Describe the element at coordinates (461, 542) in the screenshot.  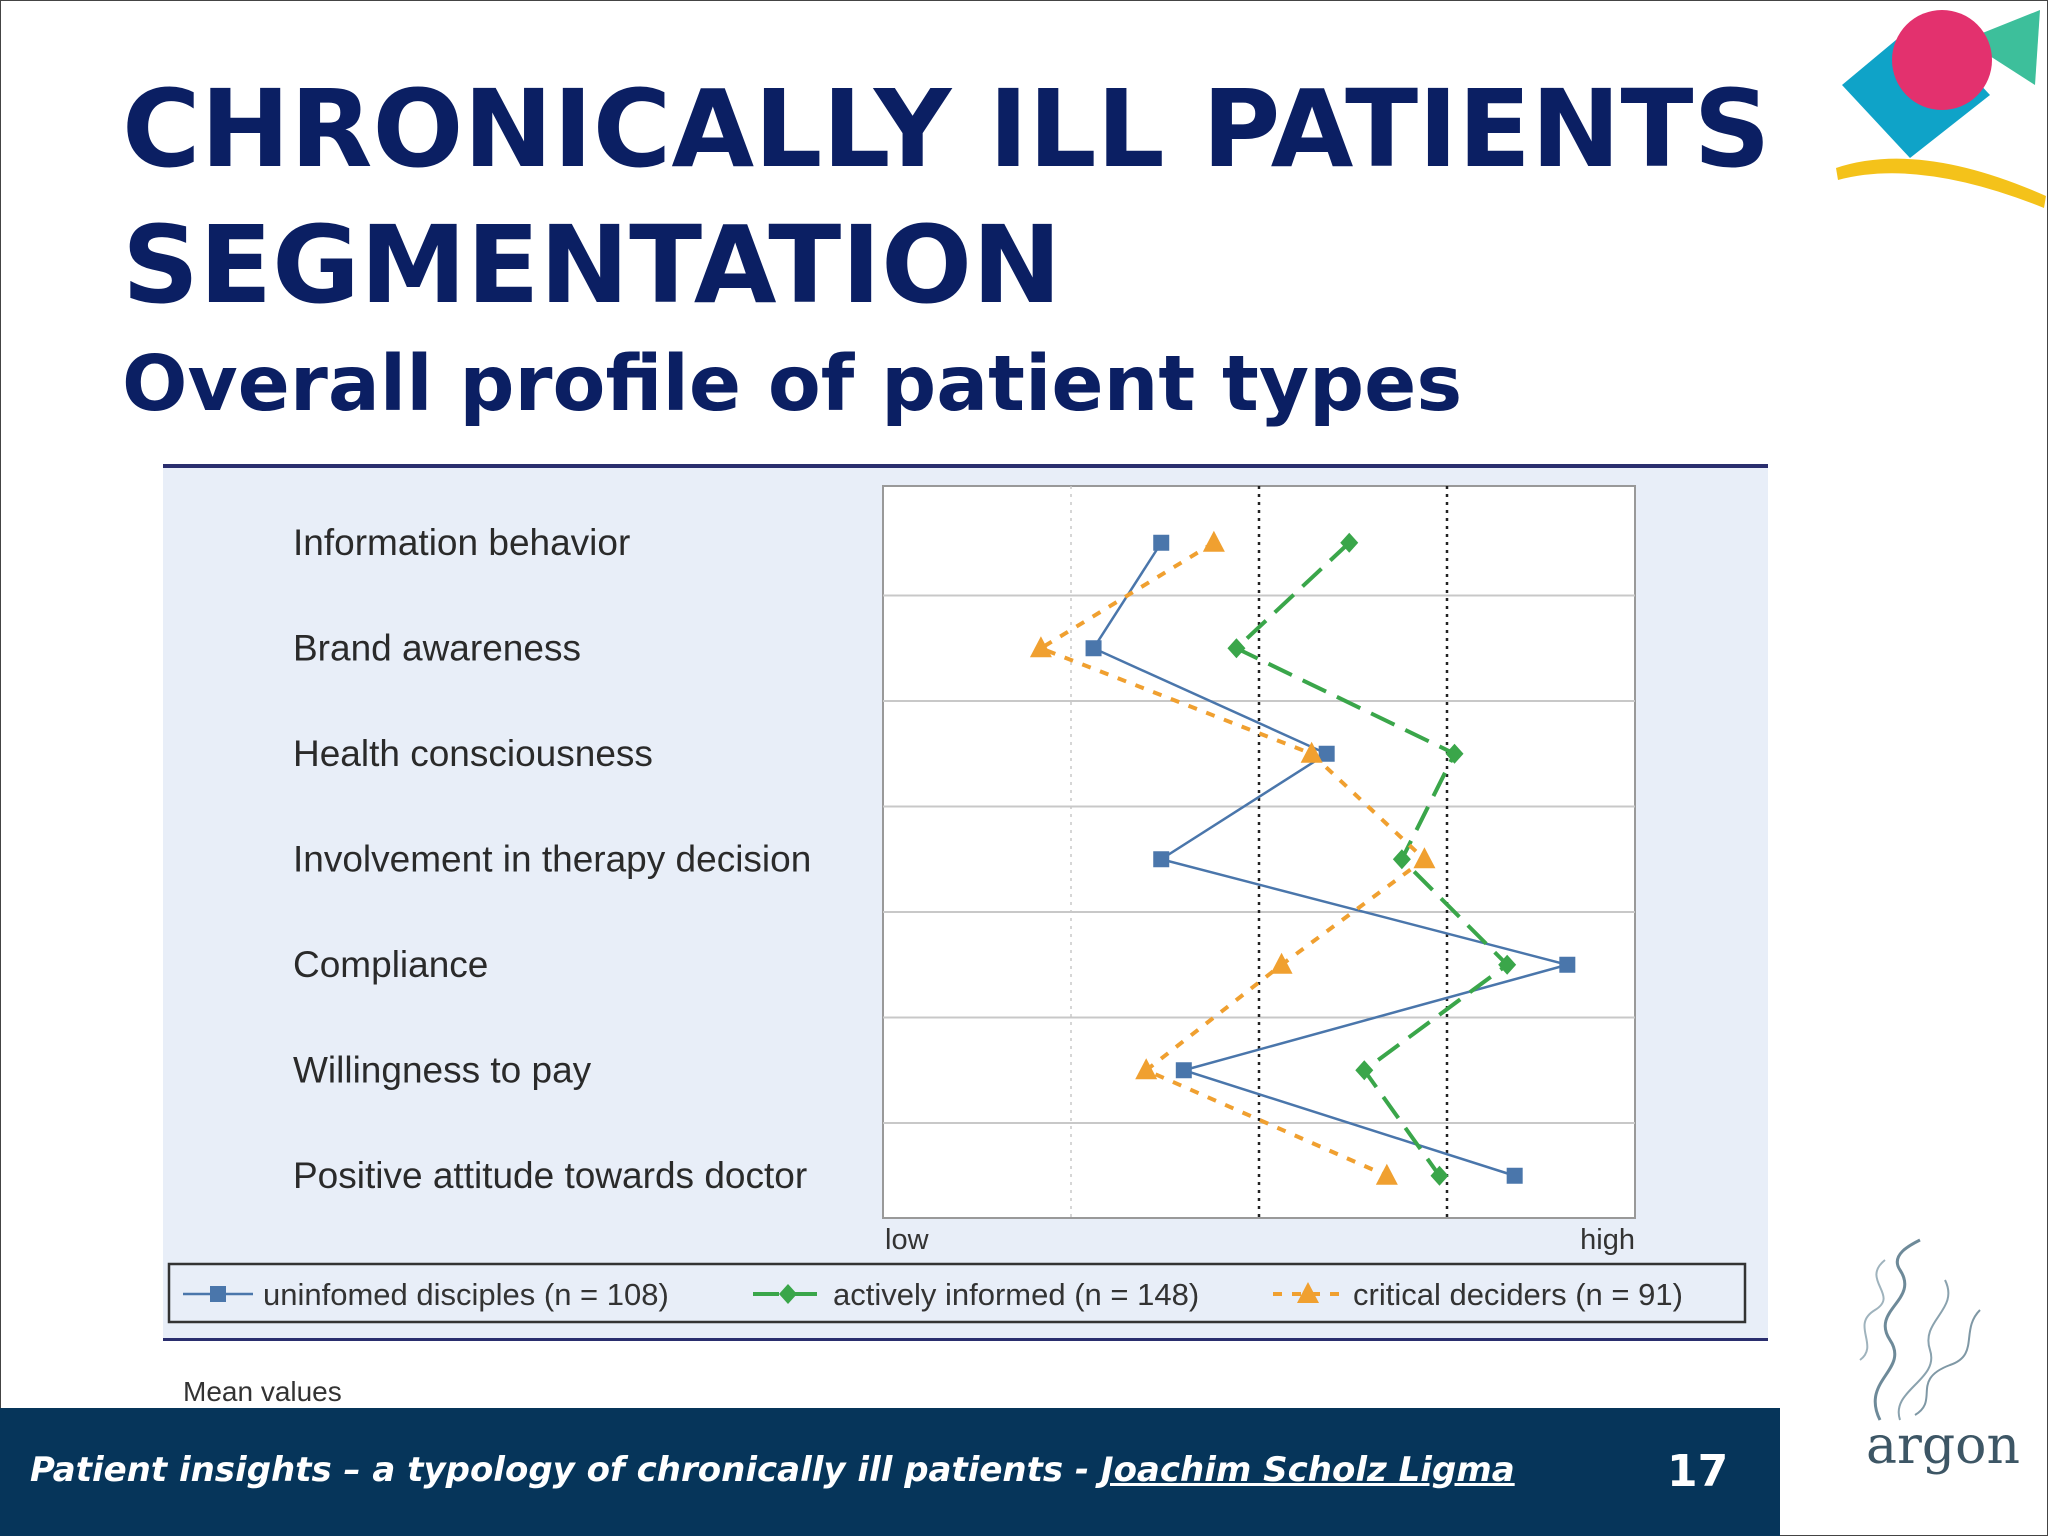
I see `category-label: Information behavior` at that location.